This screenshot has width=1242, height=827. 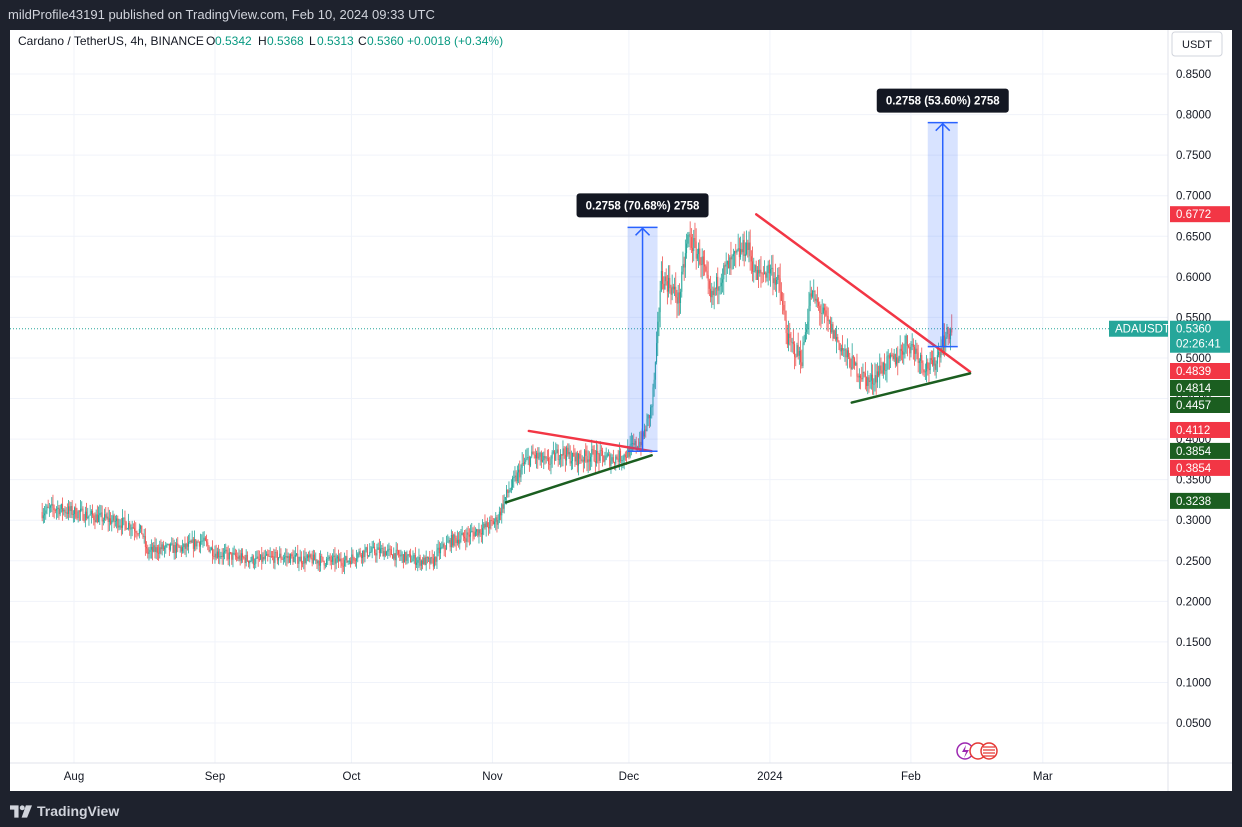 I want to click on x-tick-label: Nov, so click(x=492, y=777).